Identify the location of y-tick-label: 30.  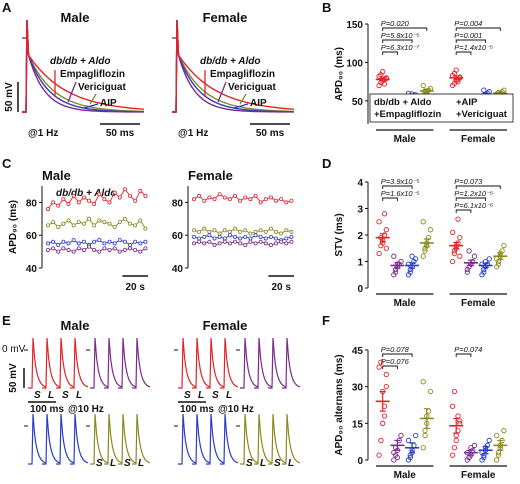
(358, 388).